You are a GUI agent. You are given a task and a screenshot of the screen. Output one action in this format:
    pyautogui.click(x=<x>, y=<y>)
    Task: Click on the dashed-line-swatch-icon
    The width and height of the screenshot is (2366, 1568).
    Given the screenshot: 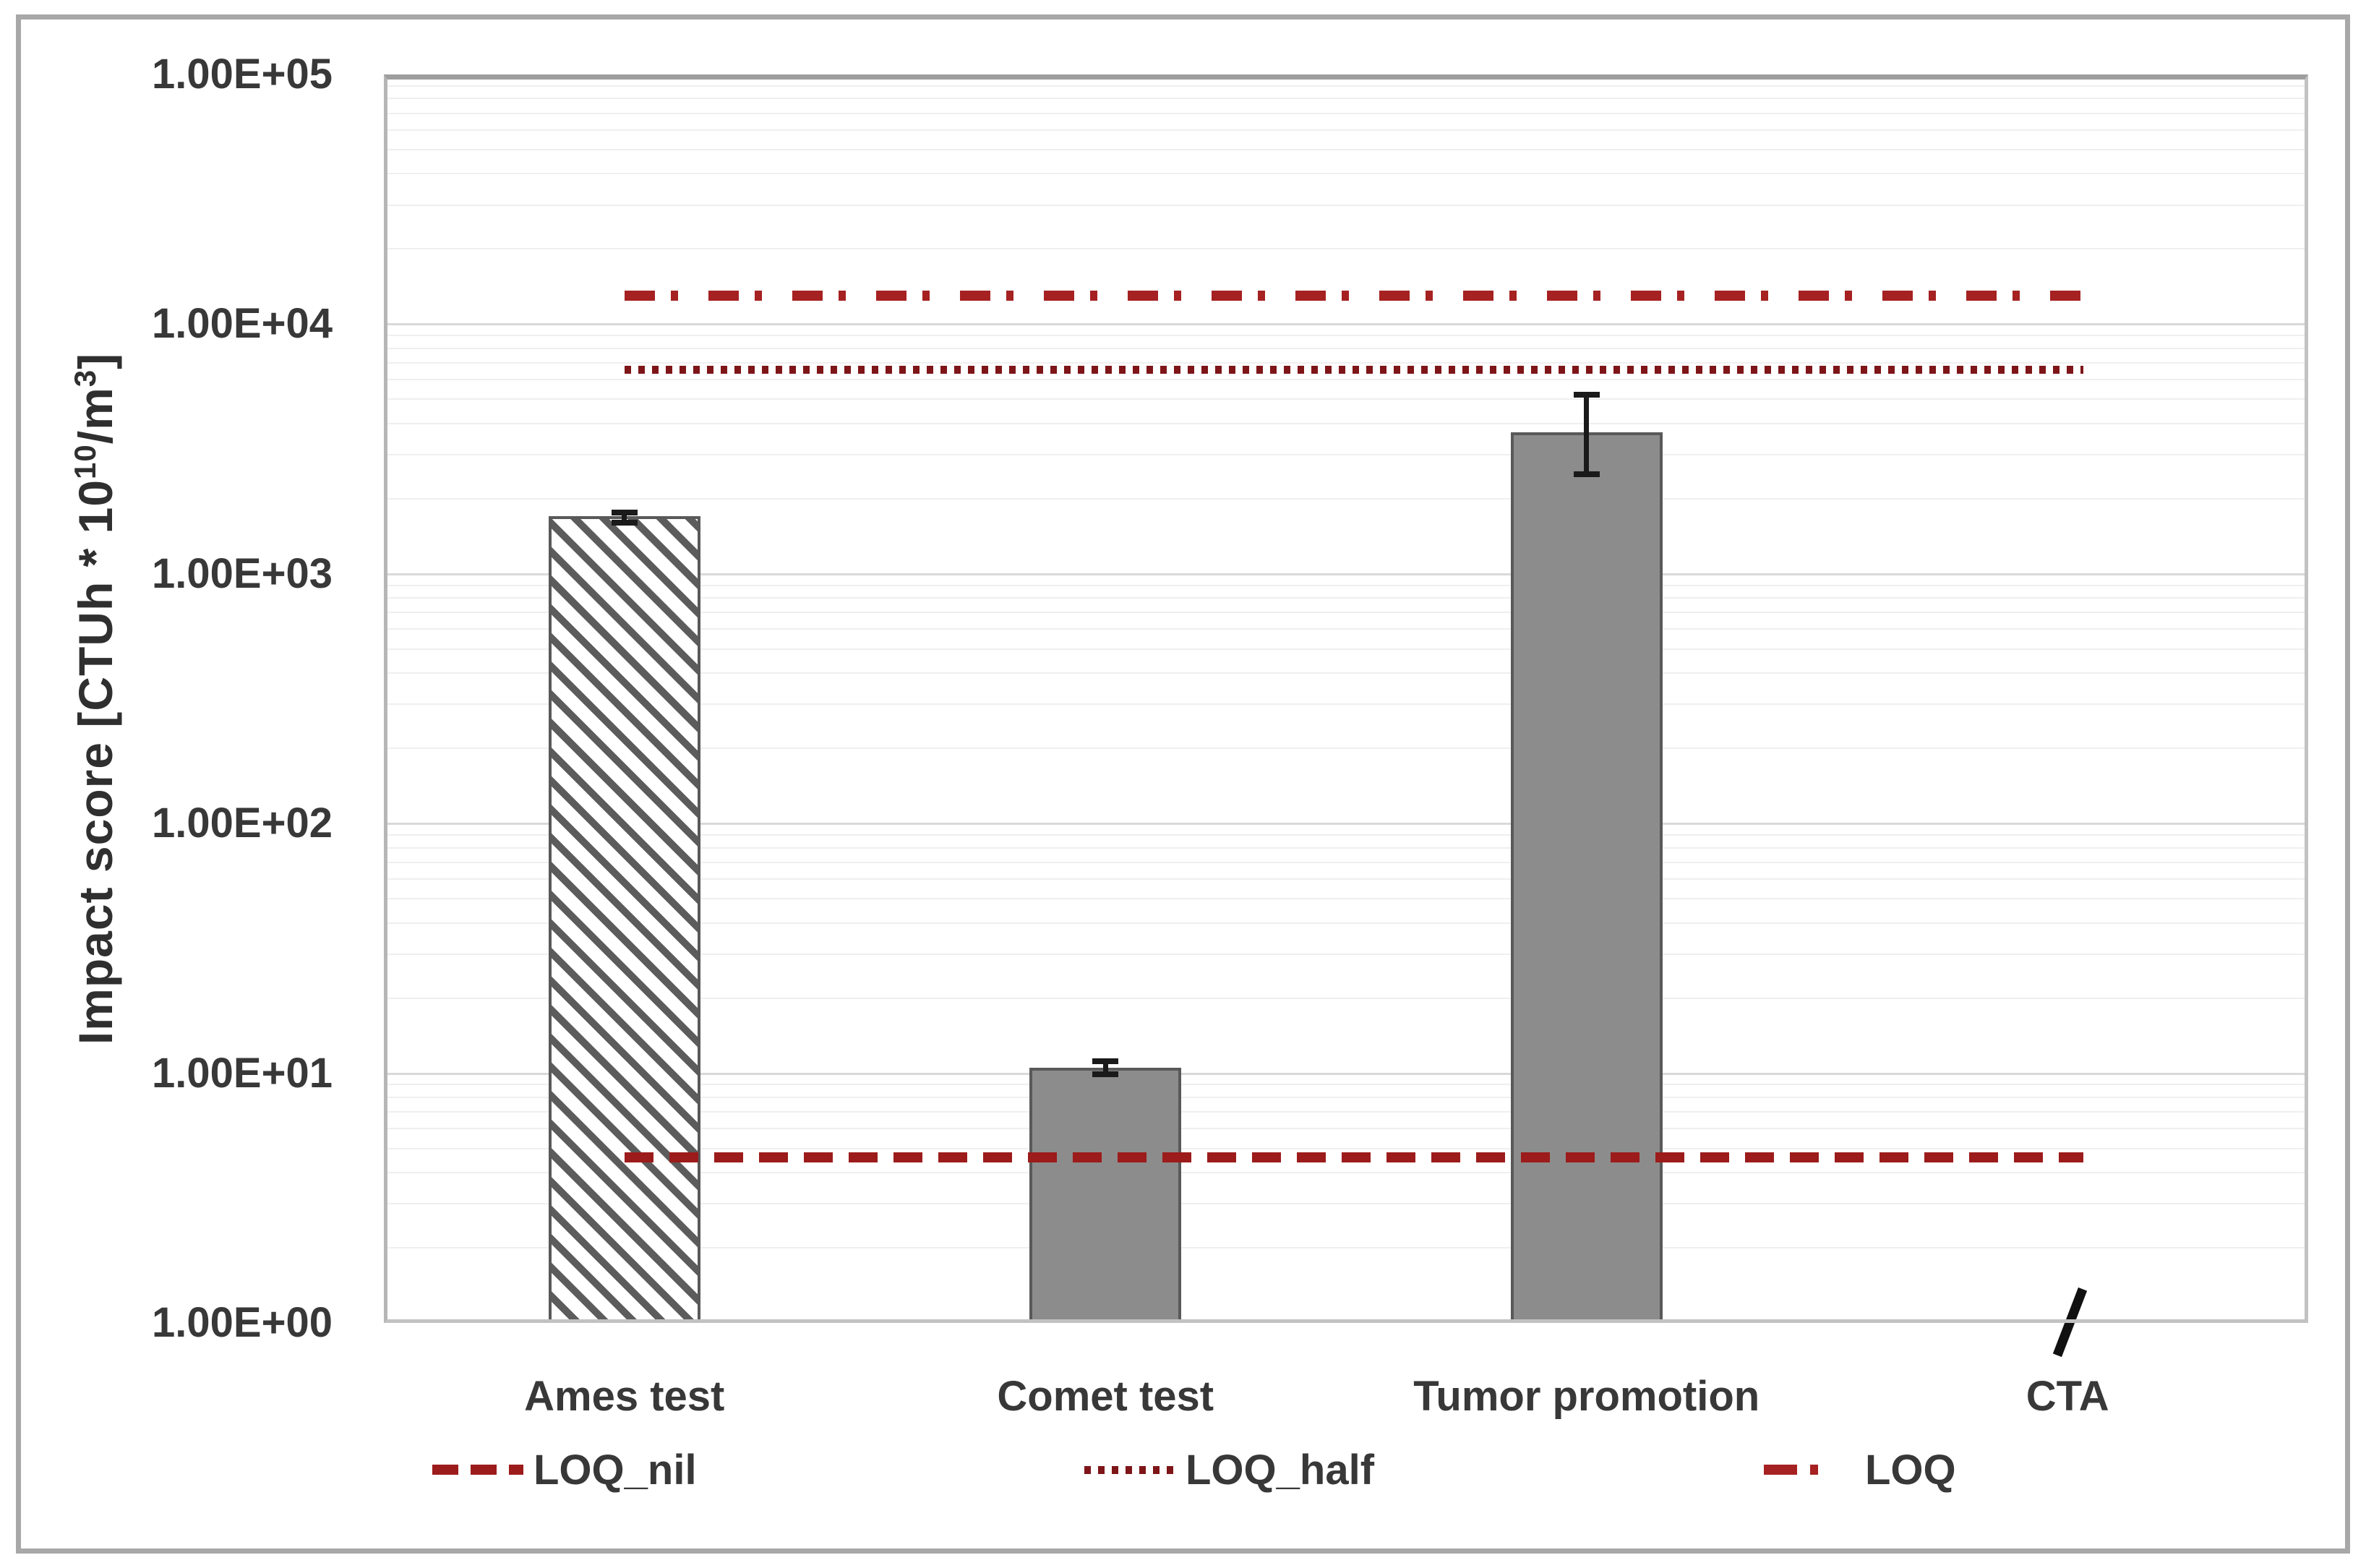 What is the action you would take?
    pyautogui.click(x=477, y=1470)
    